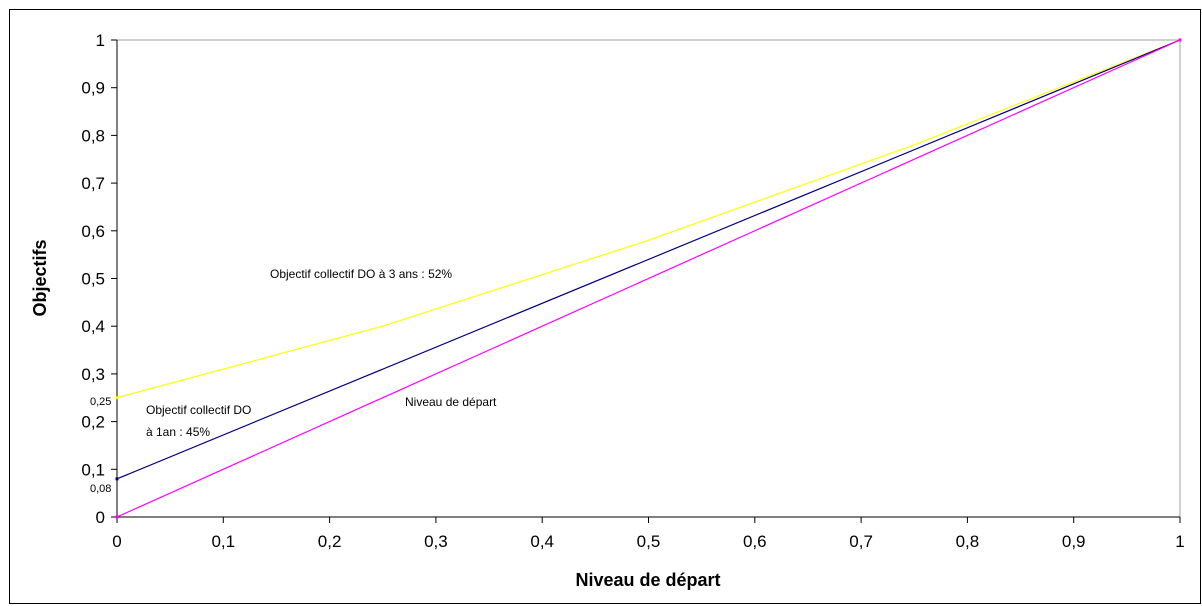 The height and width of the screenshot is (606, 1202). I want to click on y-tick-label: 0,1, so click(93, 469).